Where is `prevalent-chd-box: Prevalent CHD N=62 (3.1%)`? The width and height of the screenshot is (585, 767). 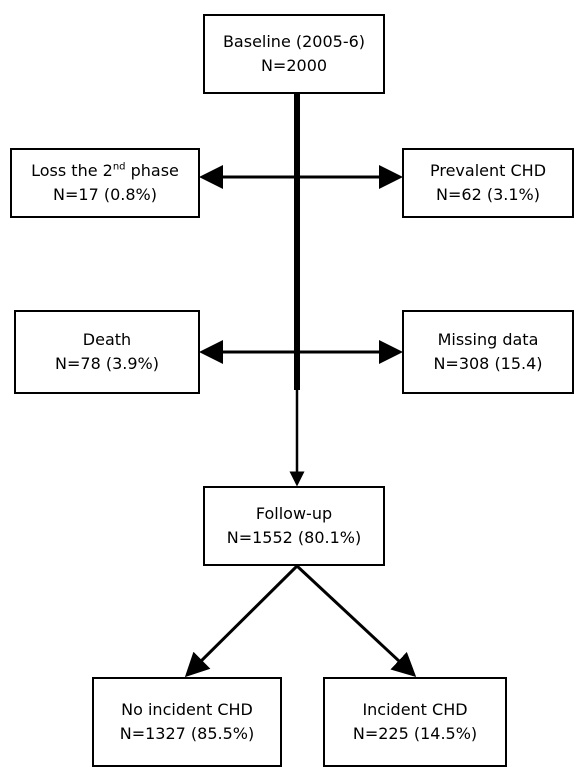
prevalent-chd-box: Prevalent CHD N=62 (3.1%) is located at coordinates (488, 183).